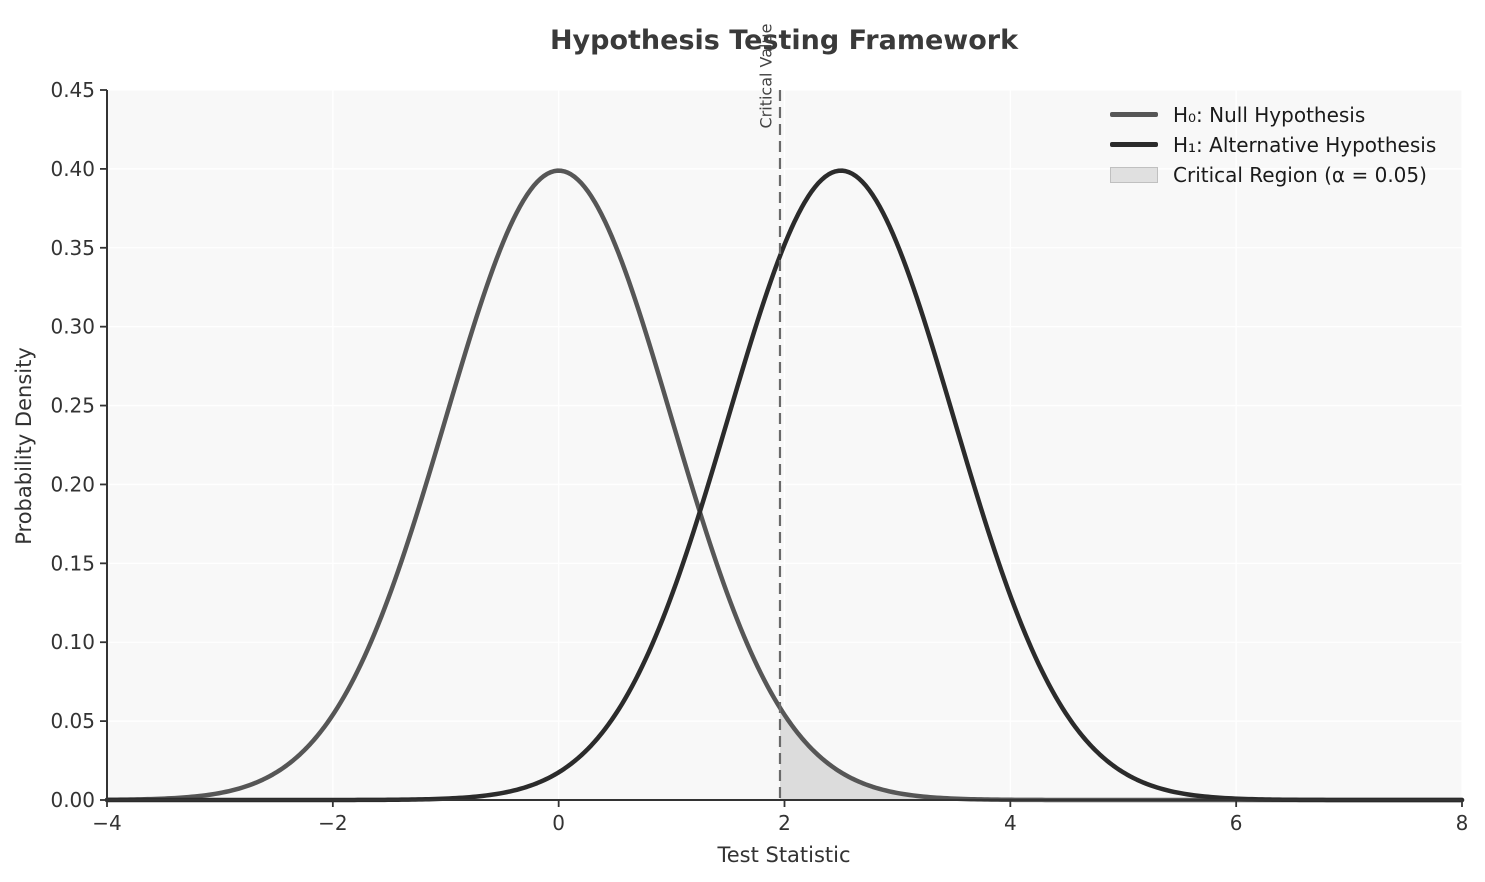 The width and height of the screenshot is (1485, 882). Describe the element at coordinates (72, 800) in the screenshot. I see `y-tick-label: 0.00` at that location.